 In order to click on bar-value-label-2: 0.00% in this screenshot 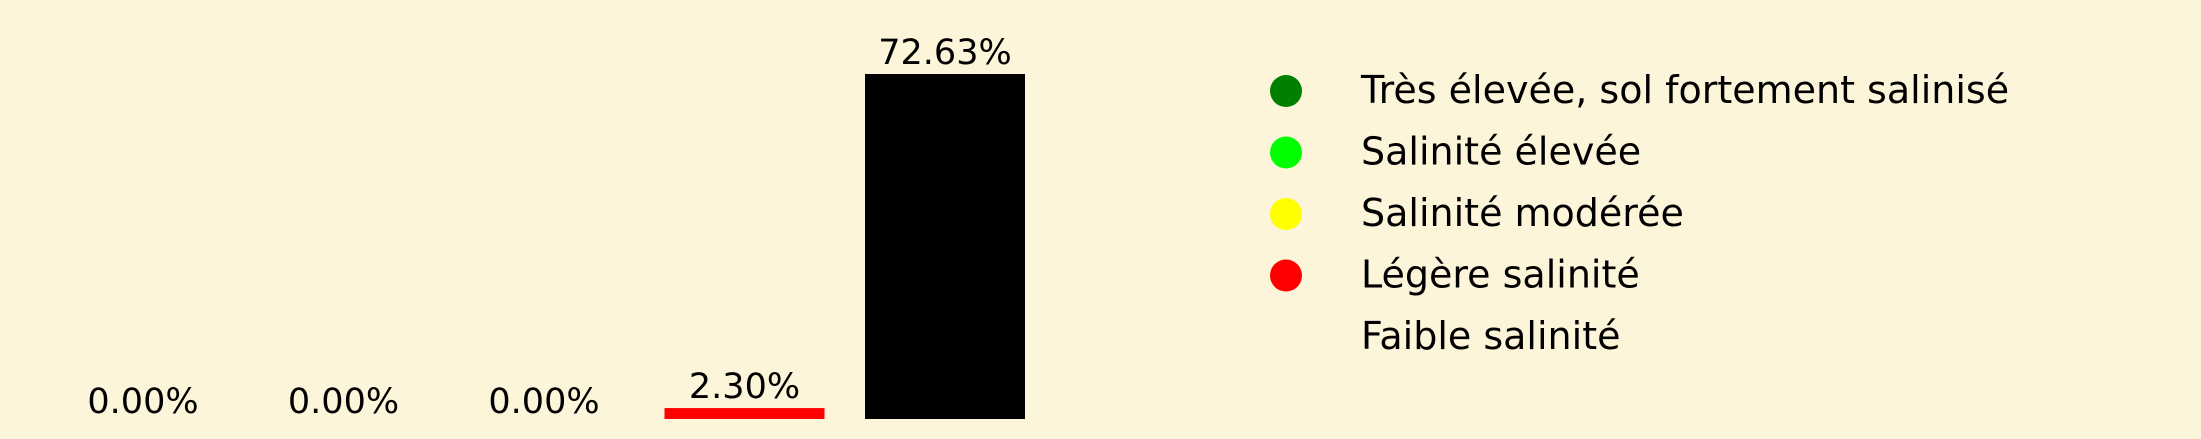, I will do `click(343, 402)`.